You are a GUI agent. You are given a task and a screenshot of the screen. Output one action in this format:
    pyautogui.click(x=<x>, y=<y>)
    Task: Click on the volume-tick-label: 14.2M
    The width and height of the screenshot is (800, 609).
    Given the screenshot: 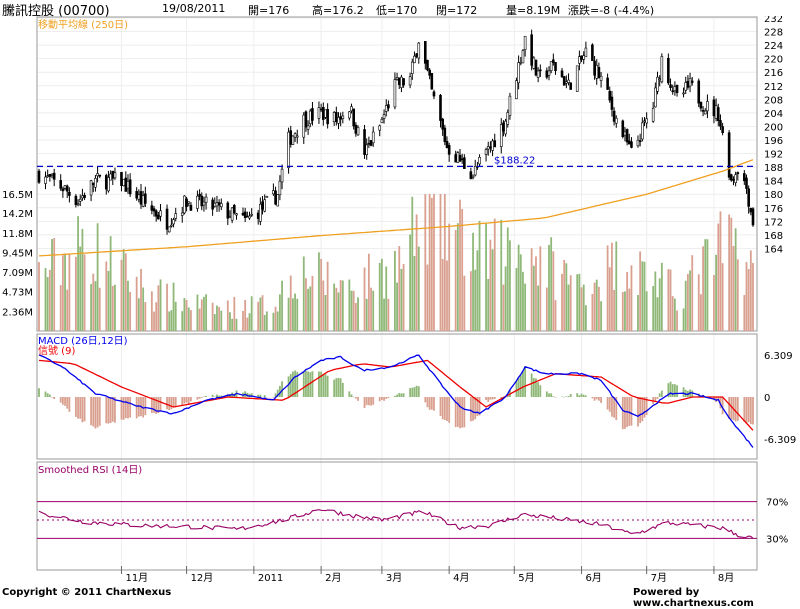 What is the action you would take?
    pyautogui.click(x=17, y=214)
    